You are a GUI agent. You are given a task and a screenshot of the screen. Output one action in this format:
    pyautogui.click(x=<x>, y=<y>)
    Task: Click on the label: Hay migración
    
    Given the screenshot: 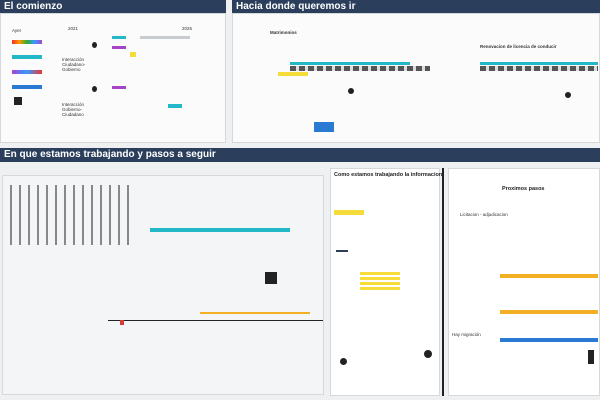 What is the action you would take?
    pyautogui.click(x=466, y=334)
    